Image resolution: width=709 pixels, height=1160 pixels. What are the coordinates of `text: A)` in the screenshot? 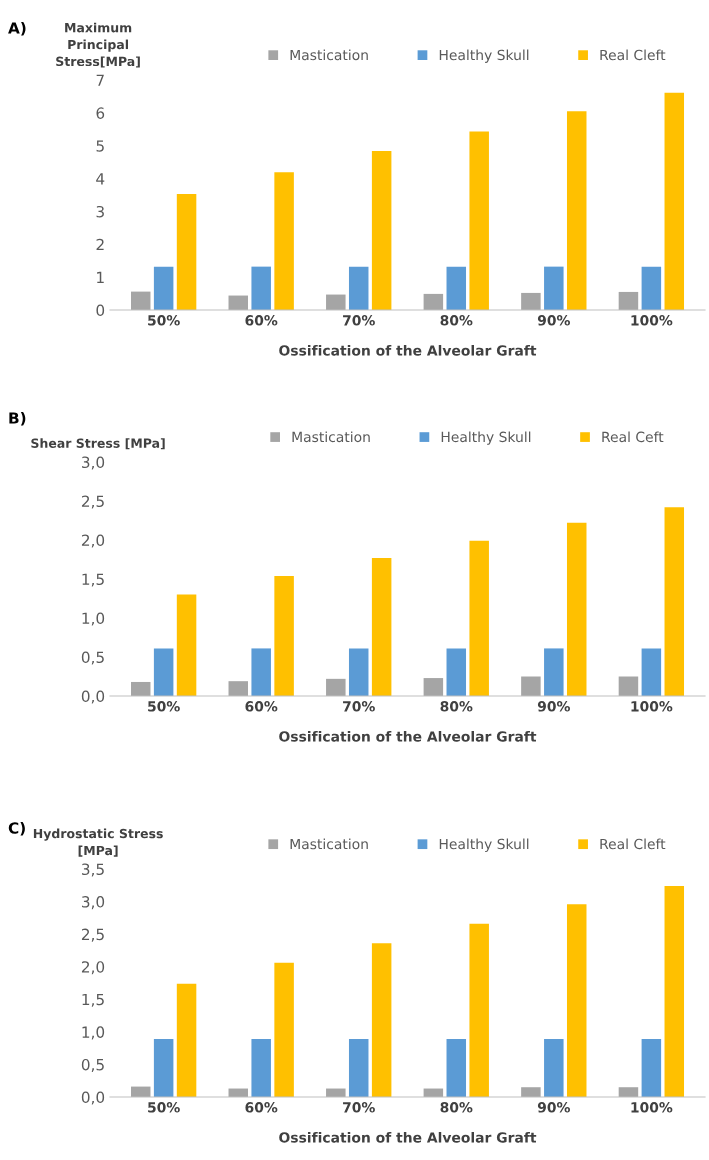 It's located at (17, 29).